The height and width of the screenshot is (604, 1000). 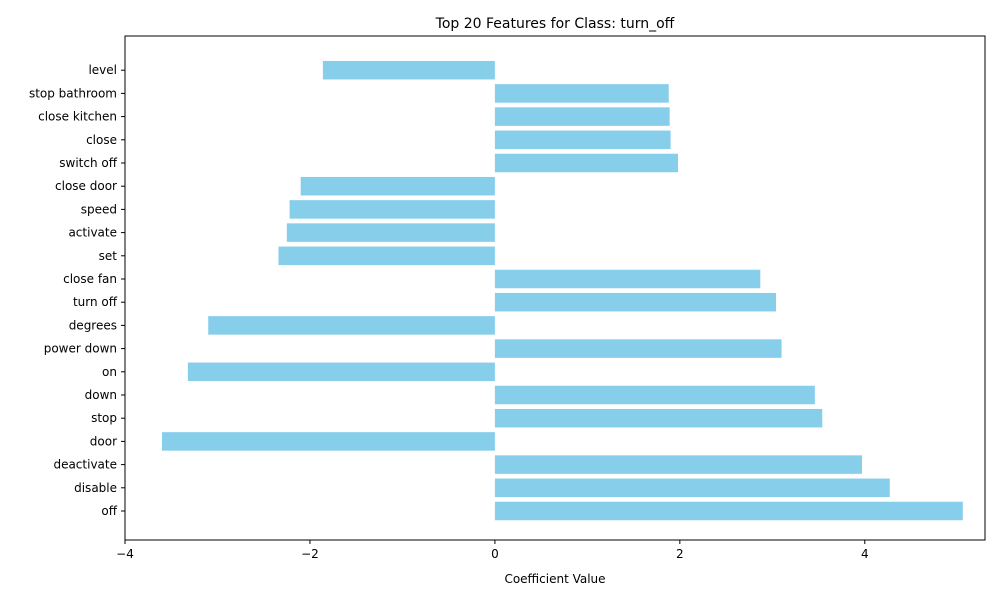 What do you see at coordinates (627, 279) in the screenshot?
I see `bar-close-fan` at bounding box center [627, 279].